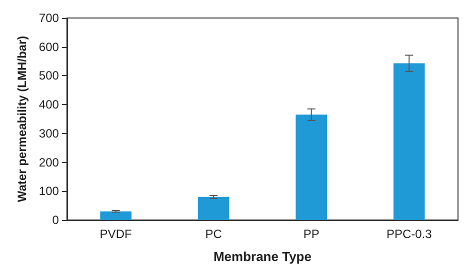 The height and width of the screenshot is (280, 474). What do you see at coordinates (49, 191) in the screenshot?
I see `y-tick-label: 100` at bounding box center [49, 191].